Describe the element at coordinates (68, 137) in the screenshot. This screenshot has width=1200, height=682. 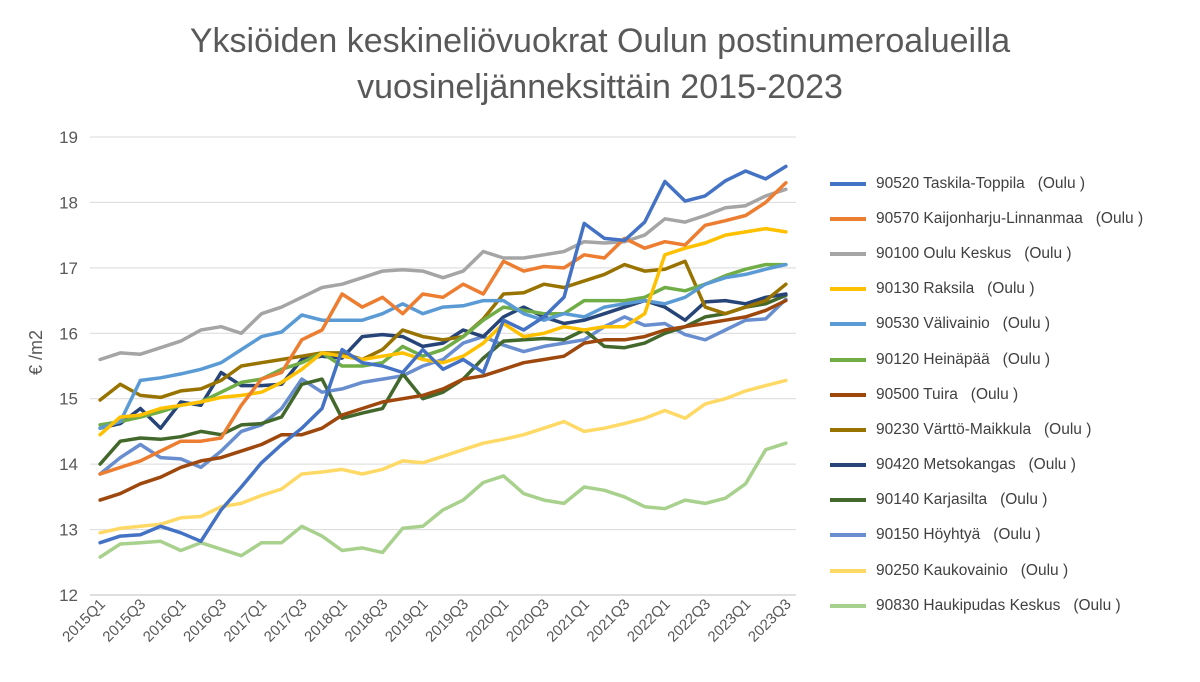
I see `y-tick-label: 19` at that location.